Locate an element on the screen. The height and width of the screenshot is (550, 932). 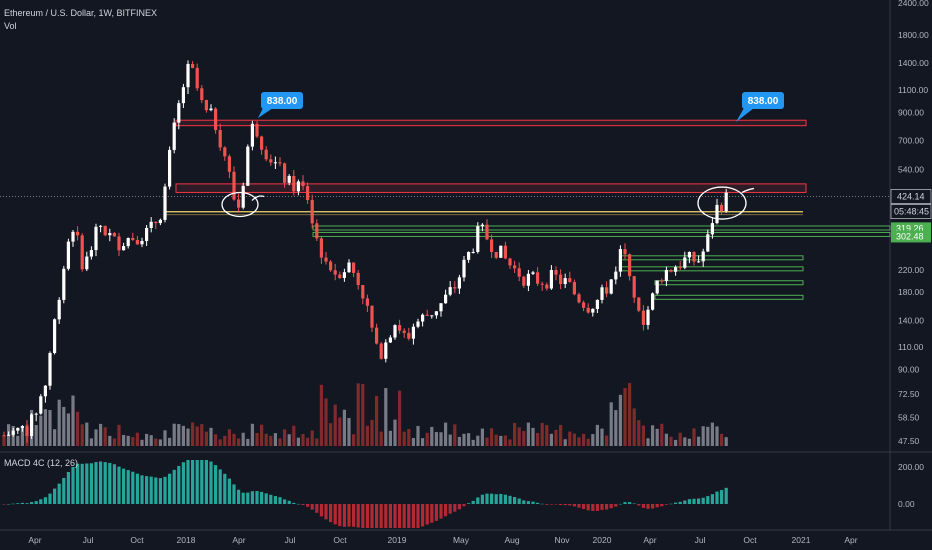
callout-box is located at coordinates (763, 100).